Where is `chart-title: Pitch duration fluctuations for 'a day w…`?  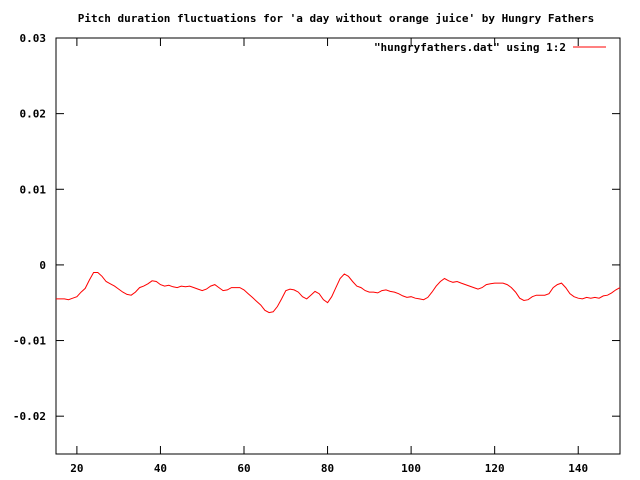 chart-title: Pitch duration fluctuations for 'a day w… is located at coordinates (336, 18).